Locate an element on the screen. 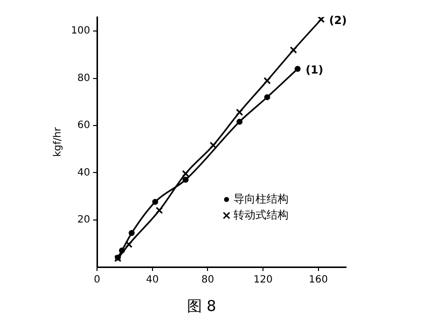 The height and width of the screenshot is (327, 424). y-tick-label: 100 is located at coordinates (80, 31).